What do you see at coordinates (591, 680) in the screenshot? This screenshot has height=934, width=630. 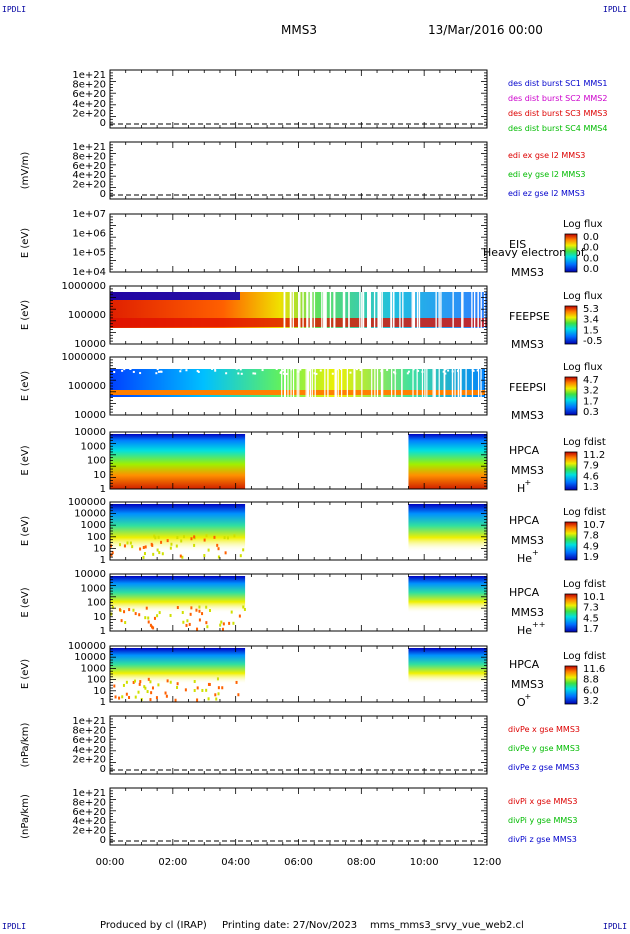 I see `colorbar-tick-label: 8.8` at bounding box center [591, 680].